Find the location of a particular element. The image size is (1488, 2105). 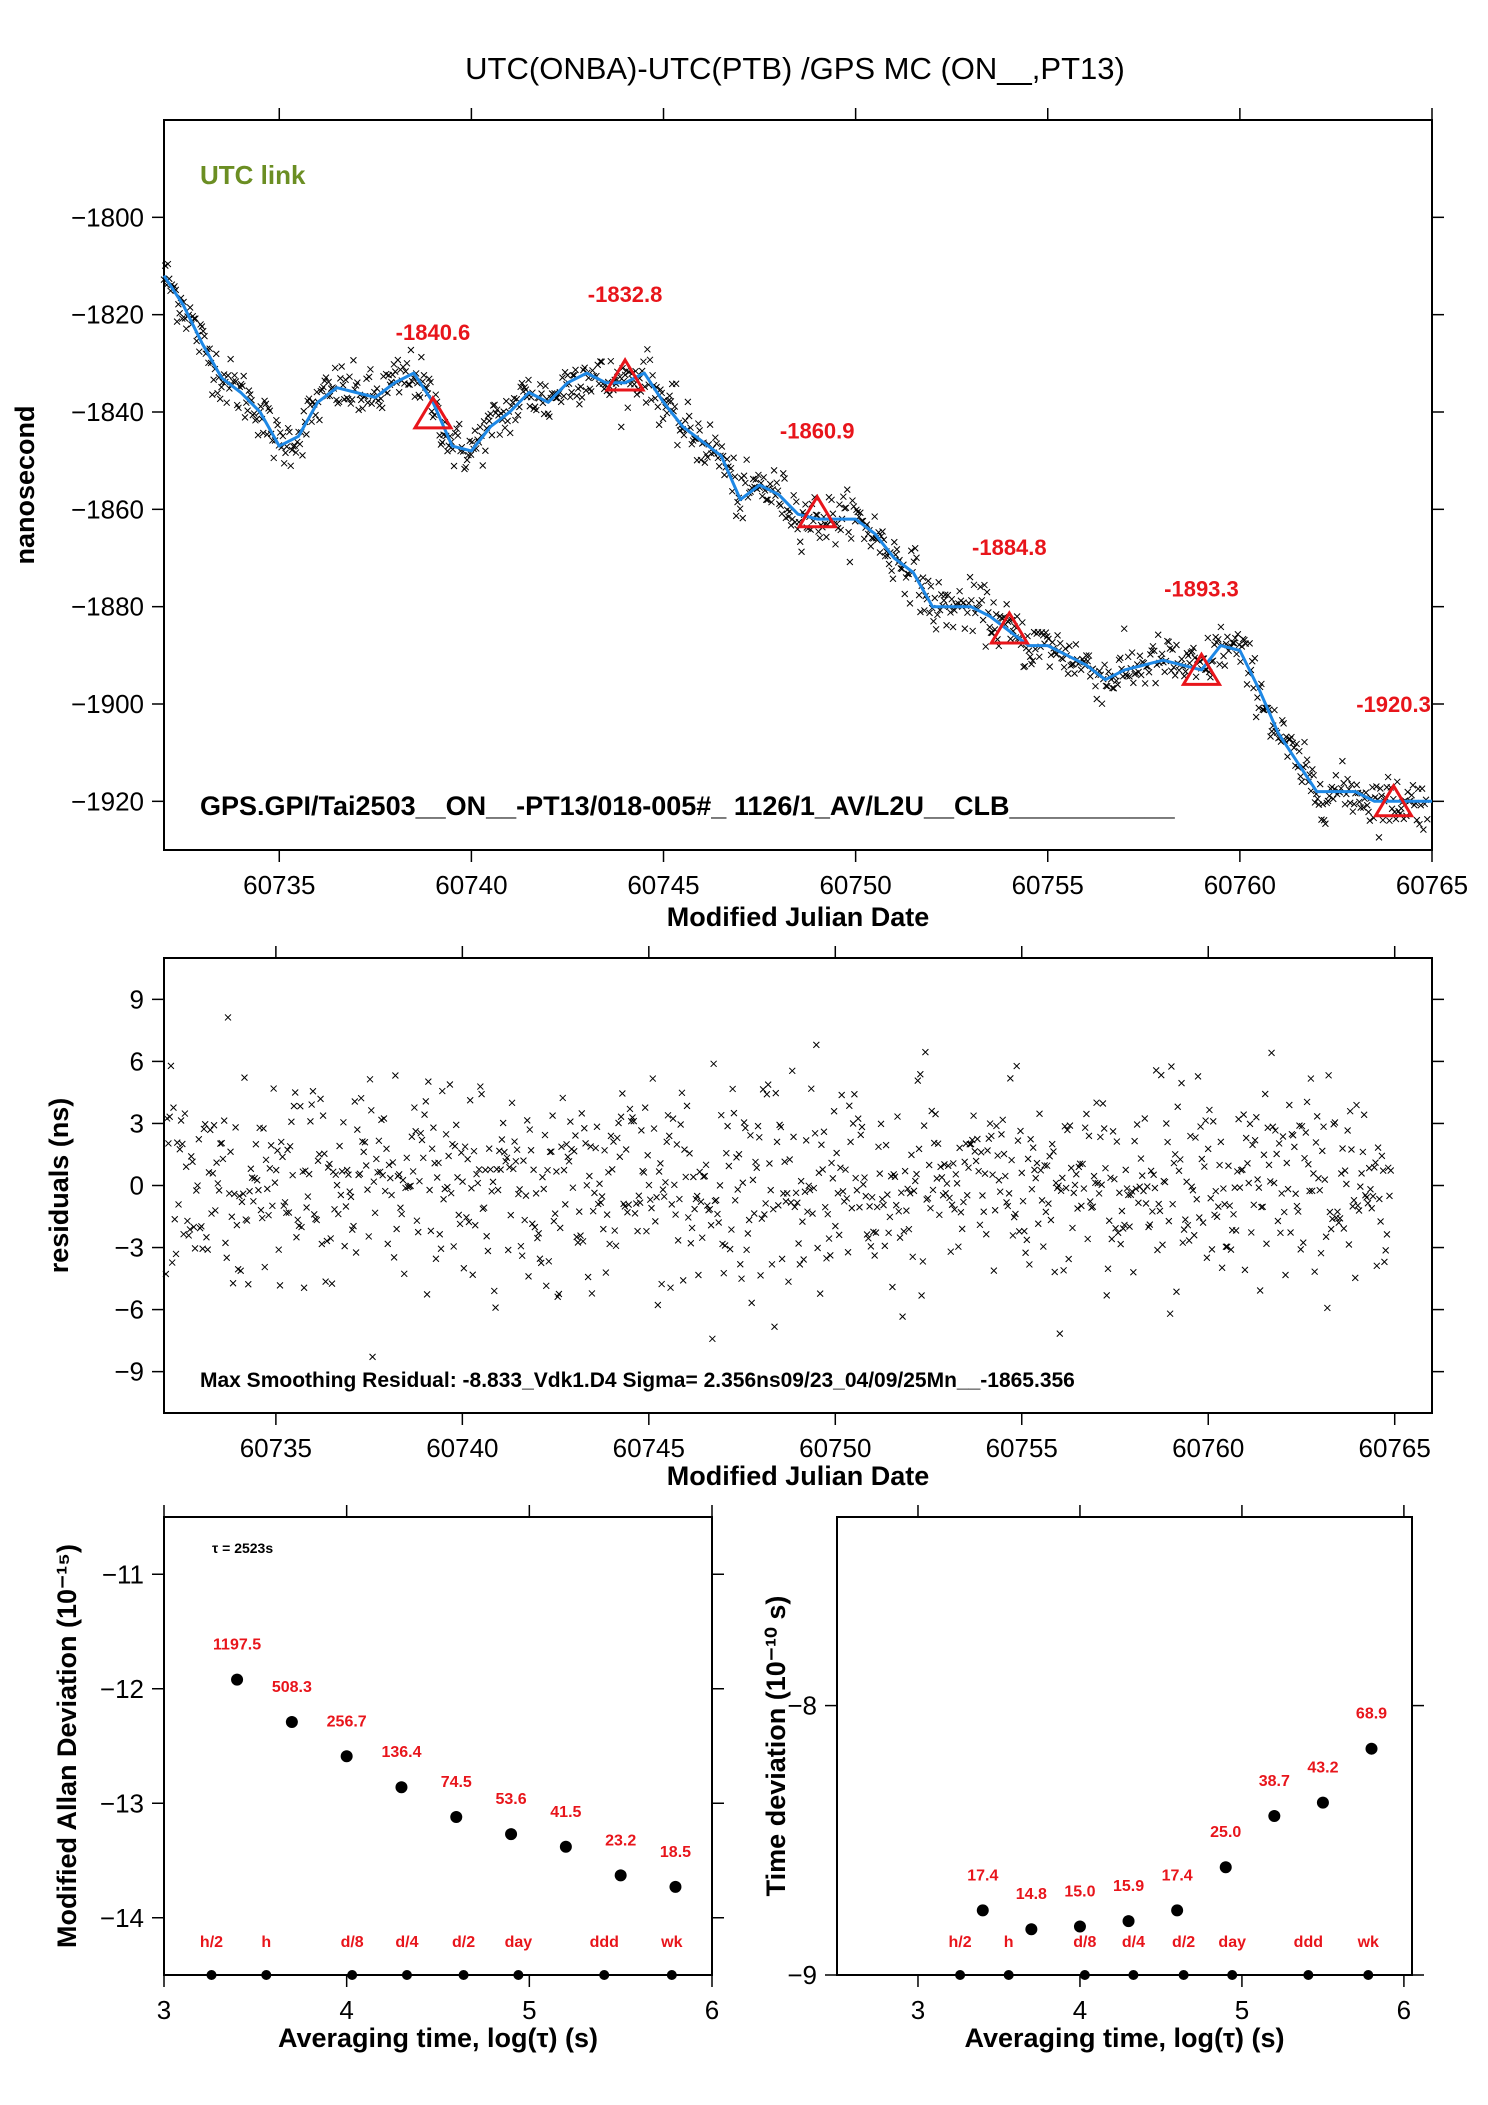

main-x-tick-label: 60765 is located at coordinates (1432, 885).